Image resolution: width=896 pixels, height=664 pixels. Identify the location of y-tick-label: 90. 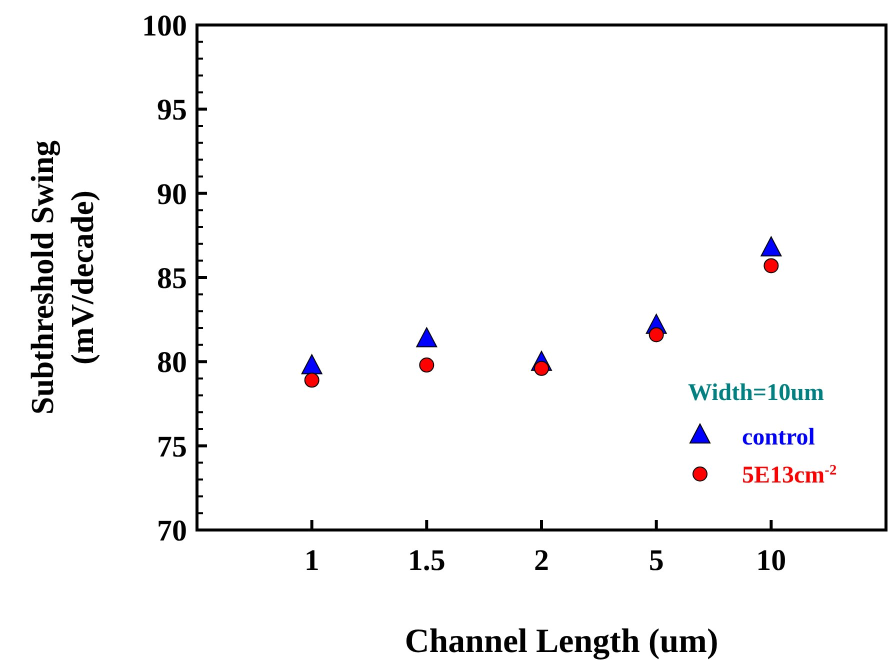
(172, 194).